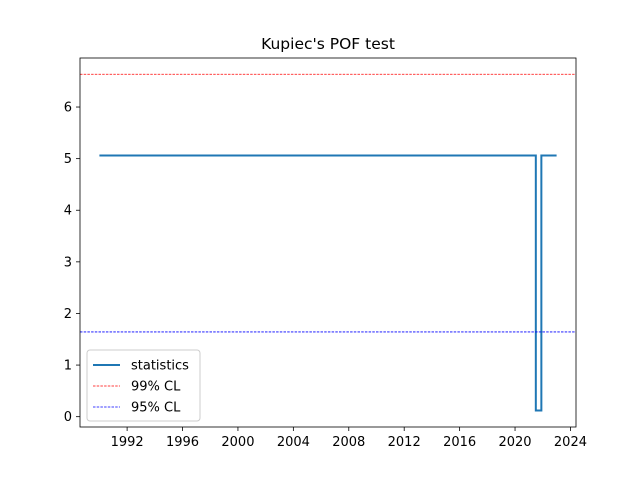  Describe the element at coordinates (404, 442) in the screenshot. I see `x-tick-label: 2012` at that location.